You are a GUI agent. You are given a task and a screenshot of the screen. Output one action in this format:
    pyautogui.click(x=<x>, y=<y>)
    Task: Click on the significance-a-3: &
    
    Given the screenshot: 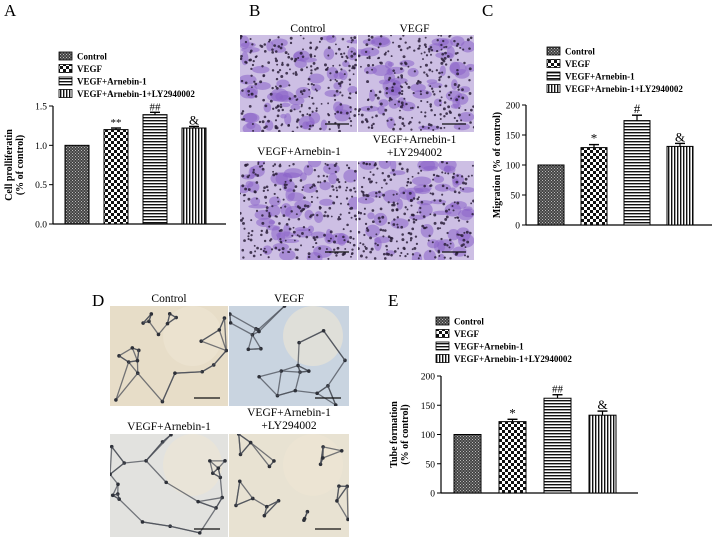 What is the action you would take?
    pyautogui.click(x=194, y=119)
    